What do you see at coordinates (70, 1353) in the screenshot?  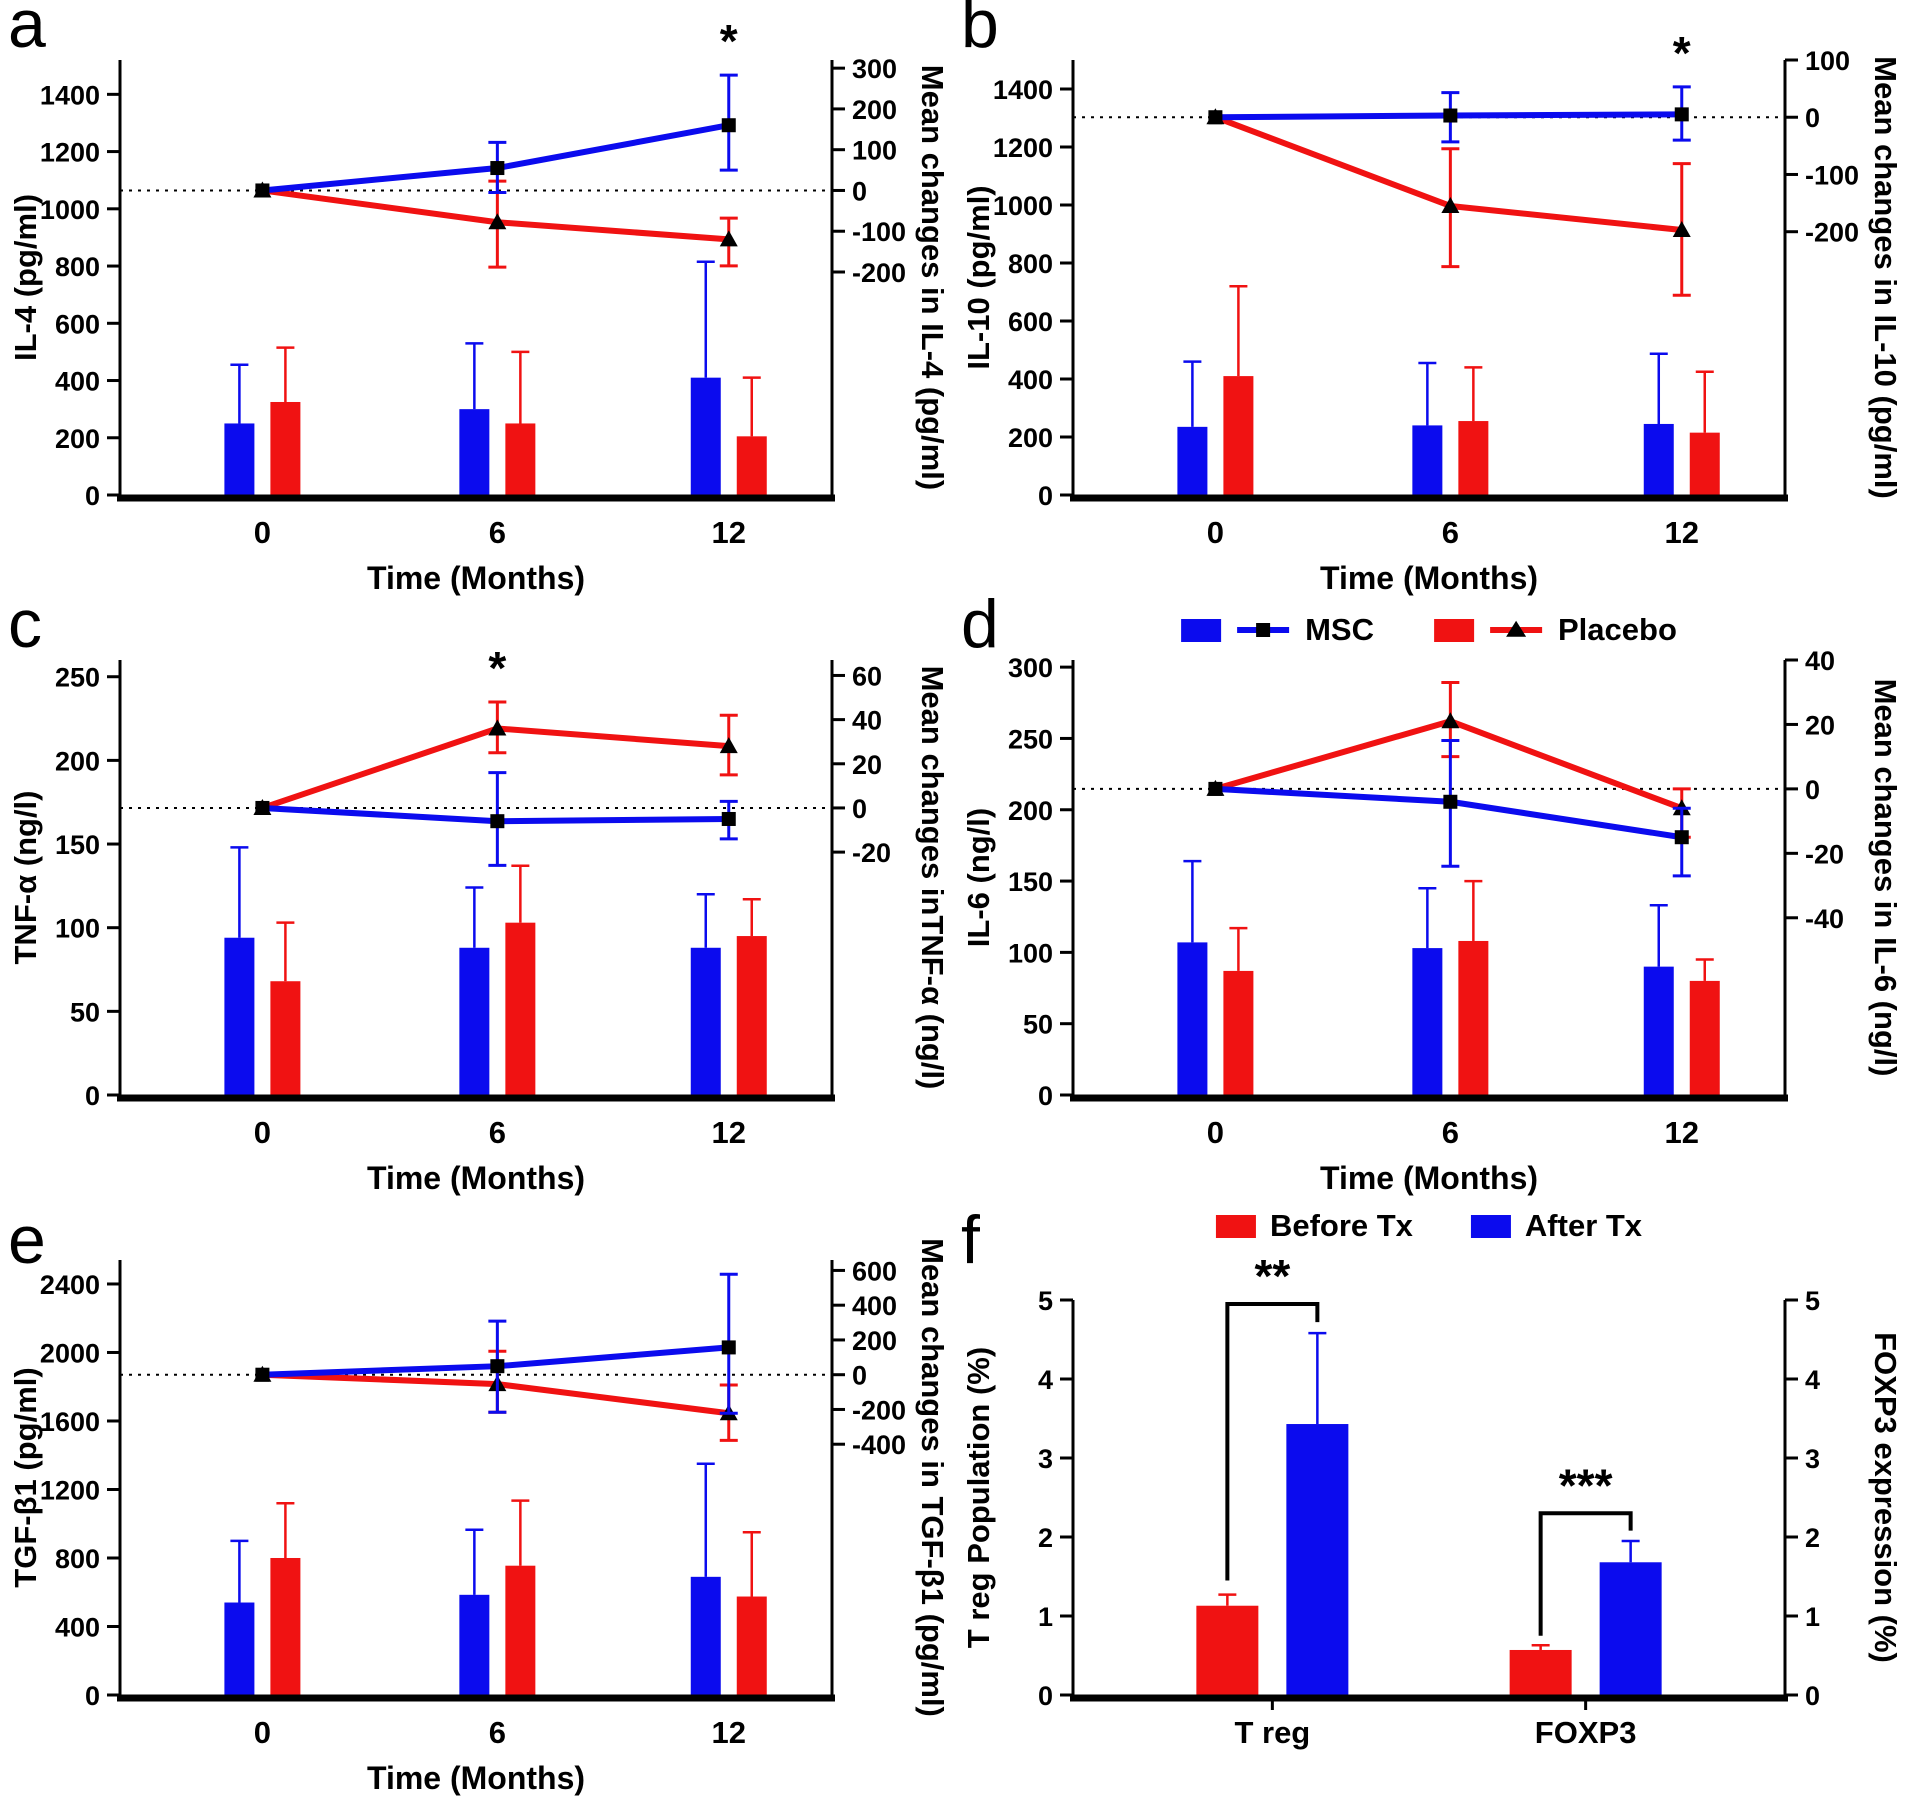 I see `svg-text: 2000` at bounding box center [70, 1353].